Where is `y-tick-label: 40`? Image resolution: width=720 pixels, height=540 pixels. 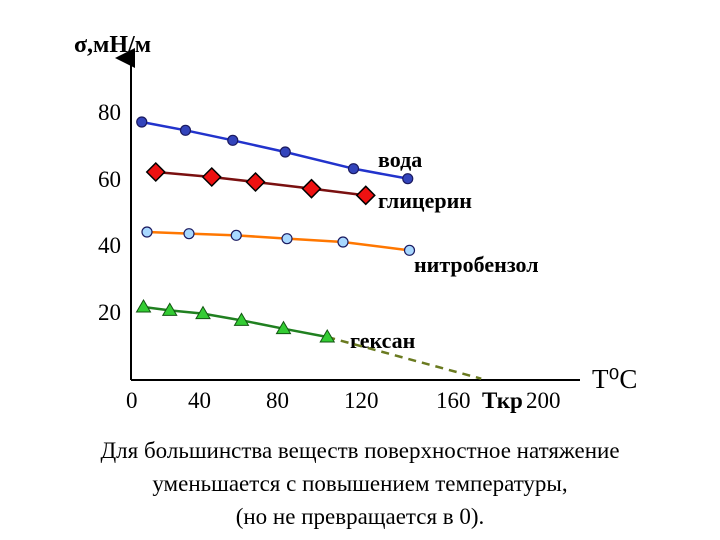 y-tick-label: 40 is located at coordinates (109, 245).